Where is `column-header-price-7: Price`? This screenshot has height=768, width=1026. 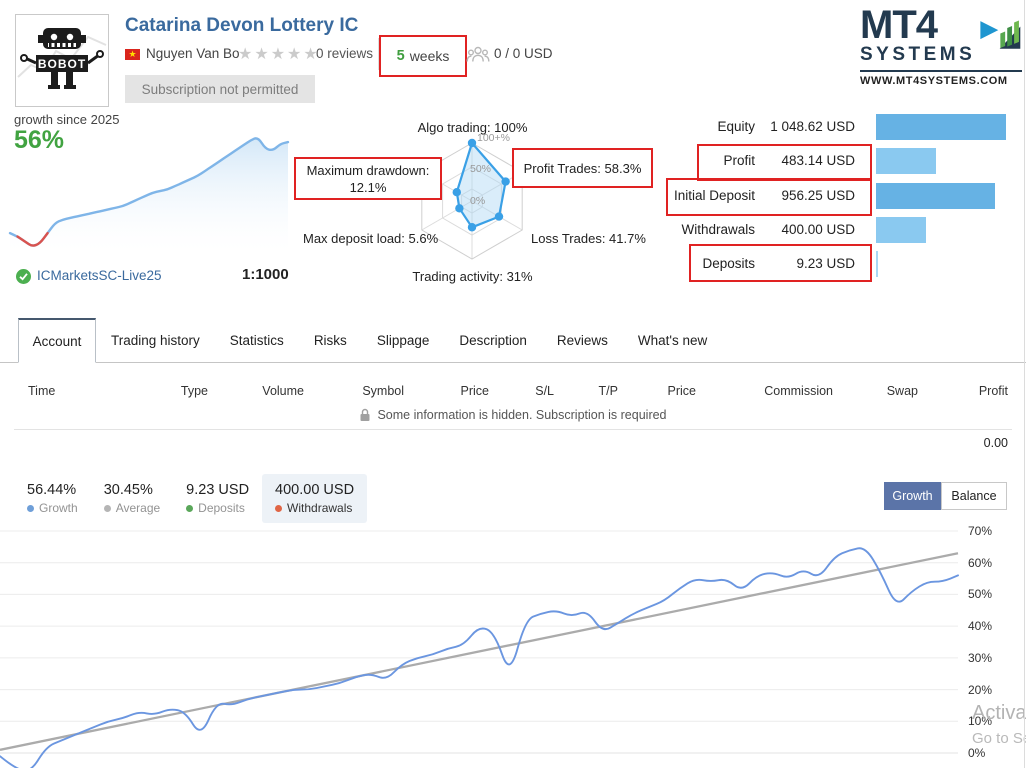 column-header-price-7: Price is located at coordinates (681, 391).